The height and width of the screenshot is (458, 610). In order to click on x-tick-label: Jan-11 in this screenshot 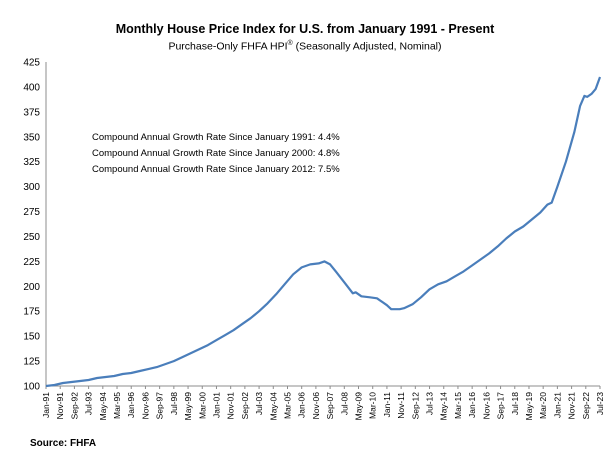, I will do `click(387, 405)`.